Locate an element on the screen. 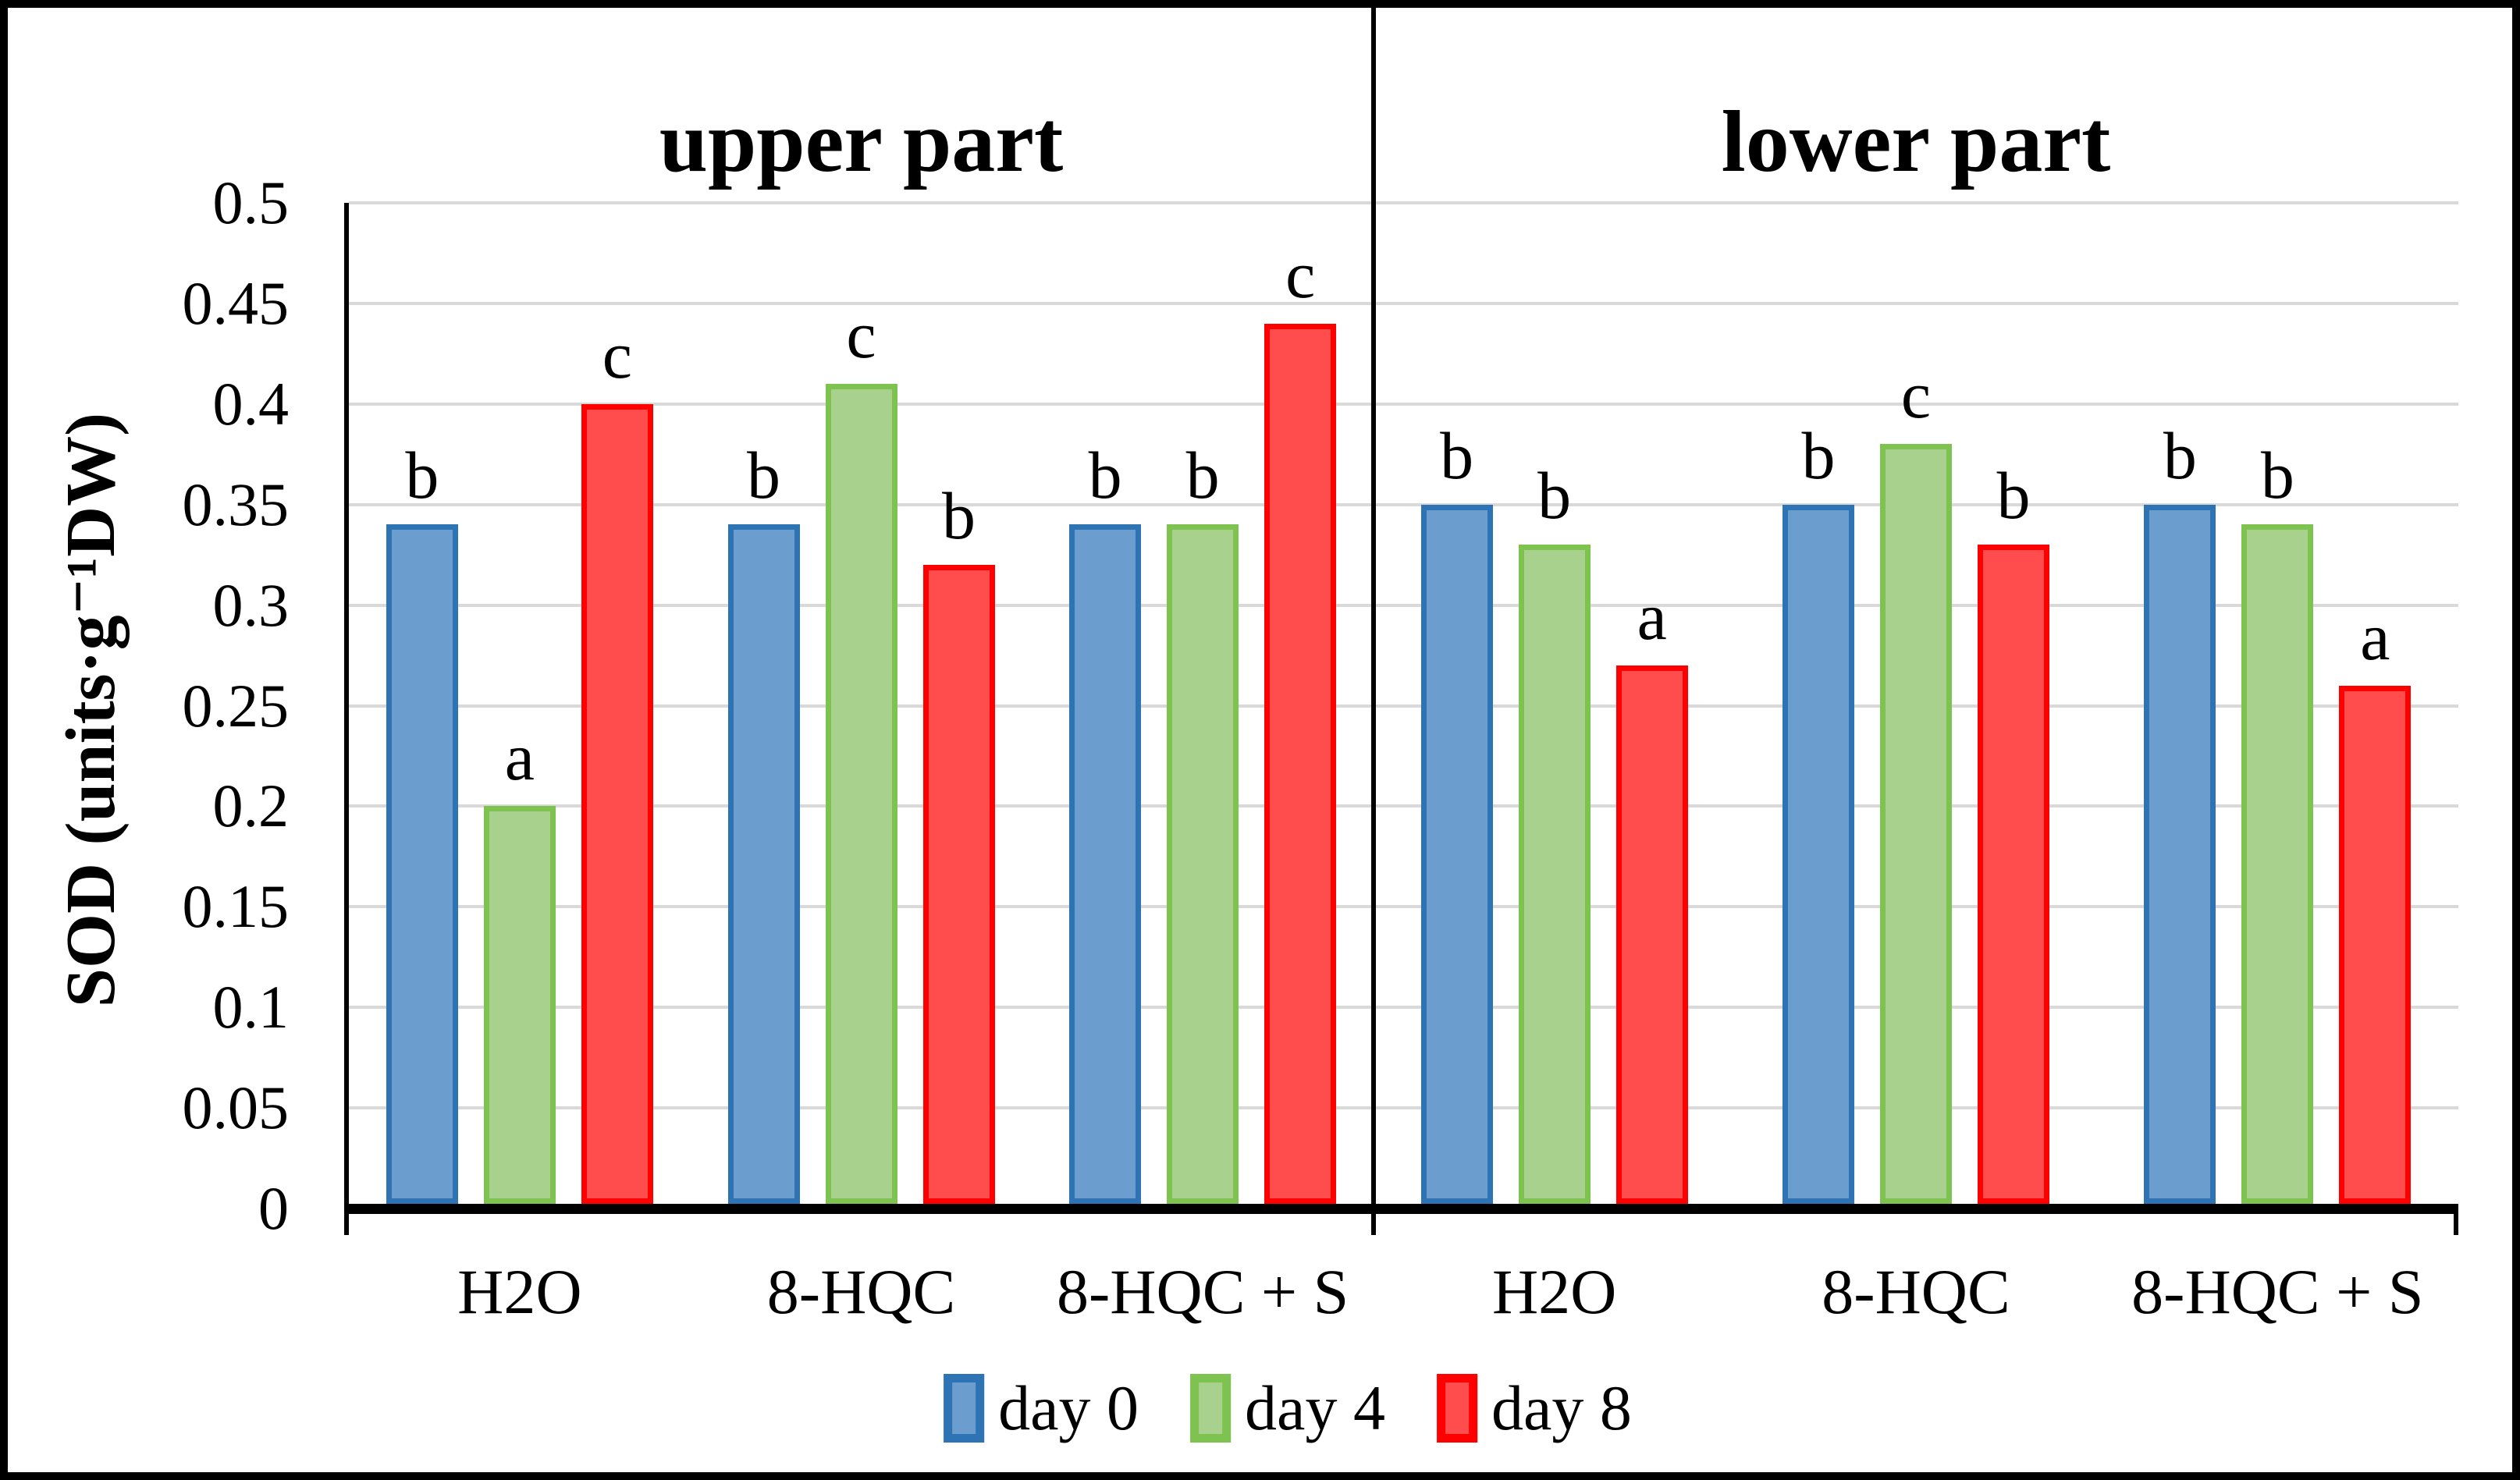 This screenshot has width=2520, height=1480. gridline-0.25 is located at coordinates (1404, 706).